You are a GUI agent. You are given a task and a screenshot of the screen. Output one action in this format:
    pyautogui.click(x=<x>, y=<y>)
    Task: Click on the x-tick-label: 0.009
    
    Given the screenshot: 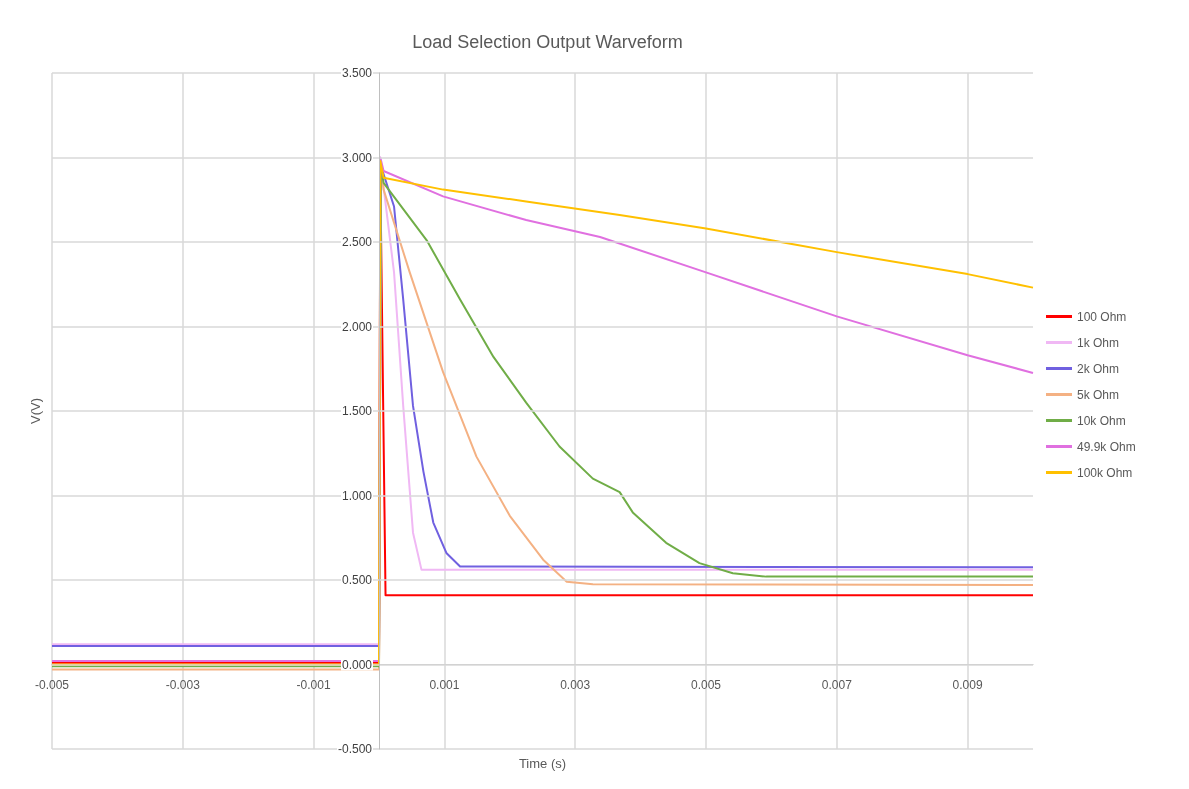 What is the action you would take?
    pyautogui.click(x=967, y=684)
    